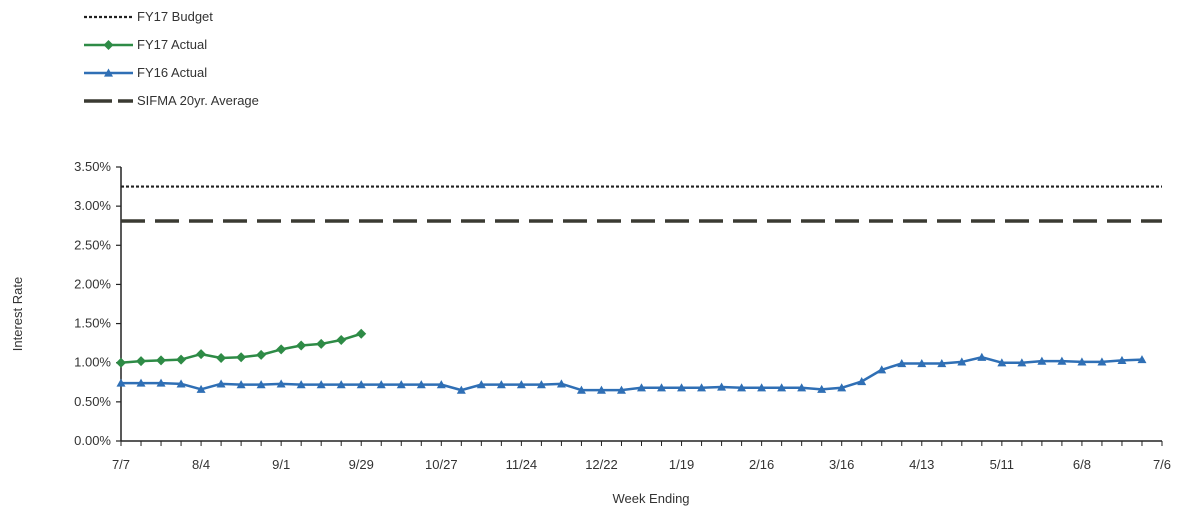 Image resolution: width=1177 pixels, height=509 pixels. I want to click on x-tick-label: 10/27, so click(441, 464).